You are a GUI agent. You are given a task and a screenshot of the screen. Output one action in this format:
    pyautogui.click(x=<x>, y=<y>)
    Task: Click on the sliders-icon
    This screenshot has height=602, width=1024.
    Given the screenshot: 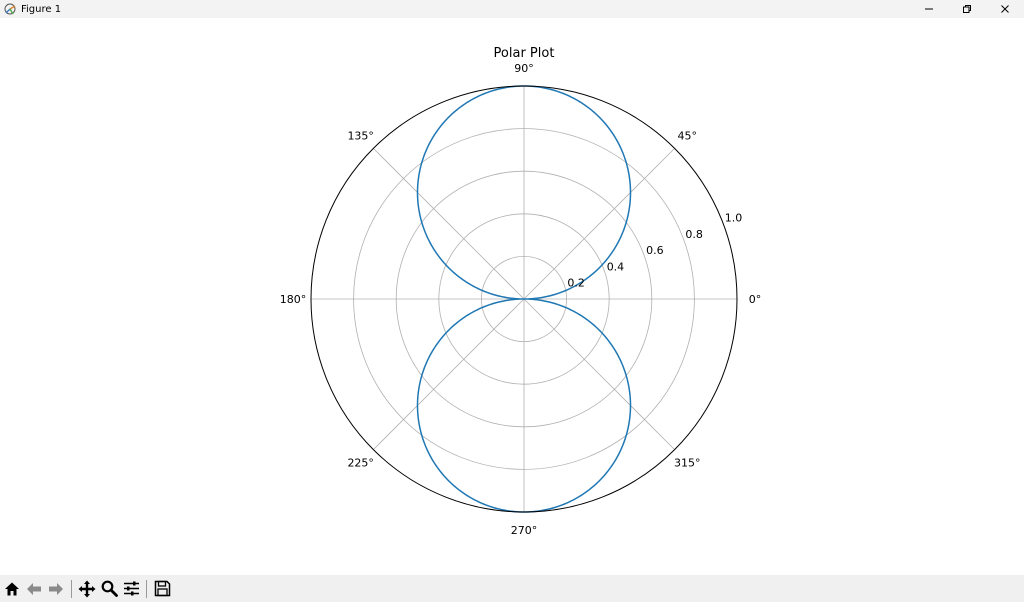 What is the action you would take?
    pyautogui.click(x=131, y=588)
    